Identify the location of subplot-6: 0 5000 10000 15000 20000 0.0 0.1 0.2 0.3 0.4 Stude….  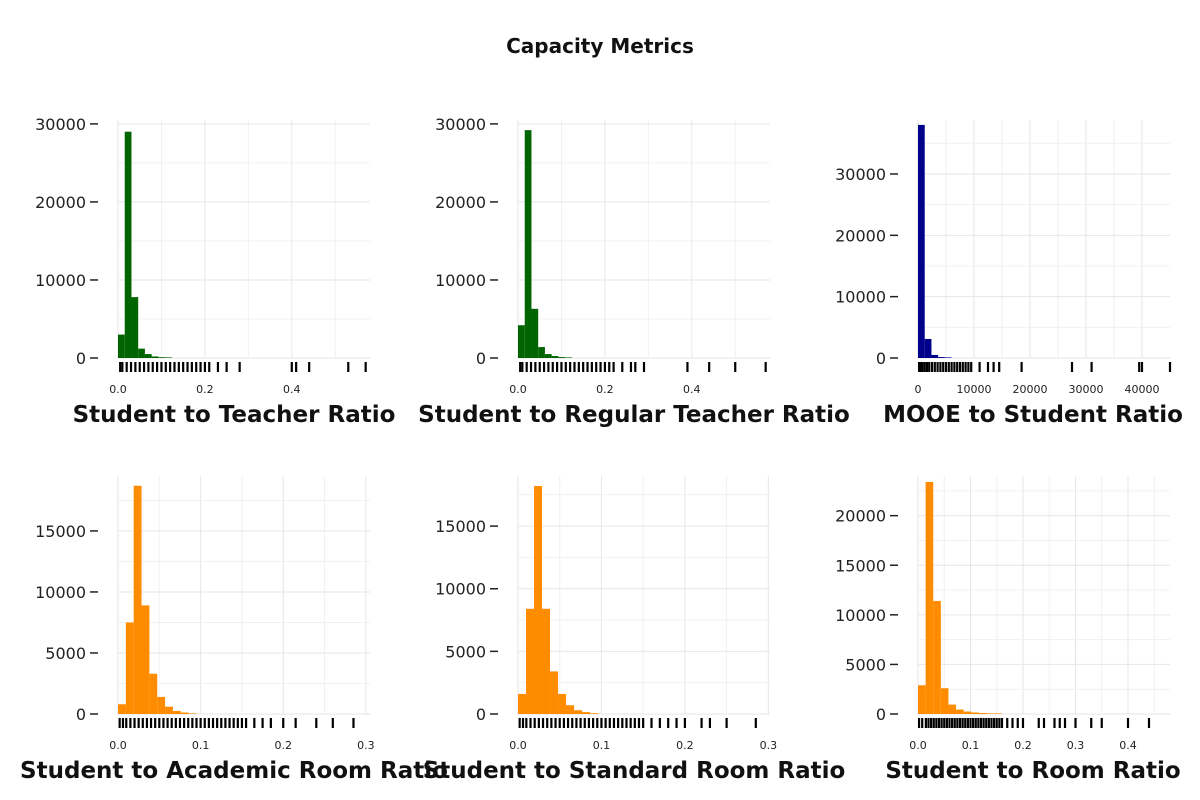
(1008, 630).